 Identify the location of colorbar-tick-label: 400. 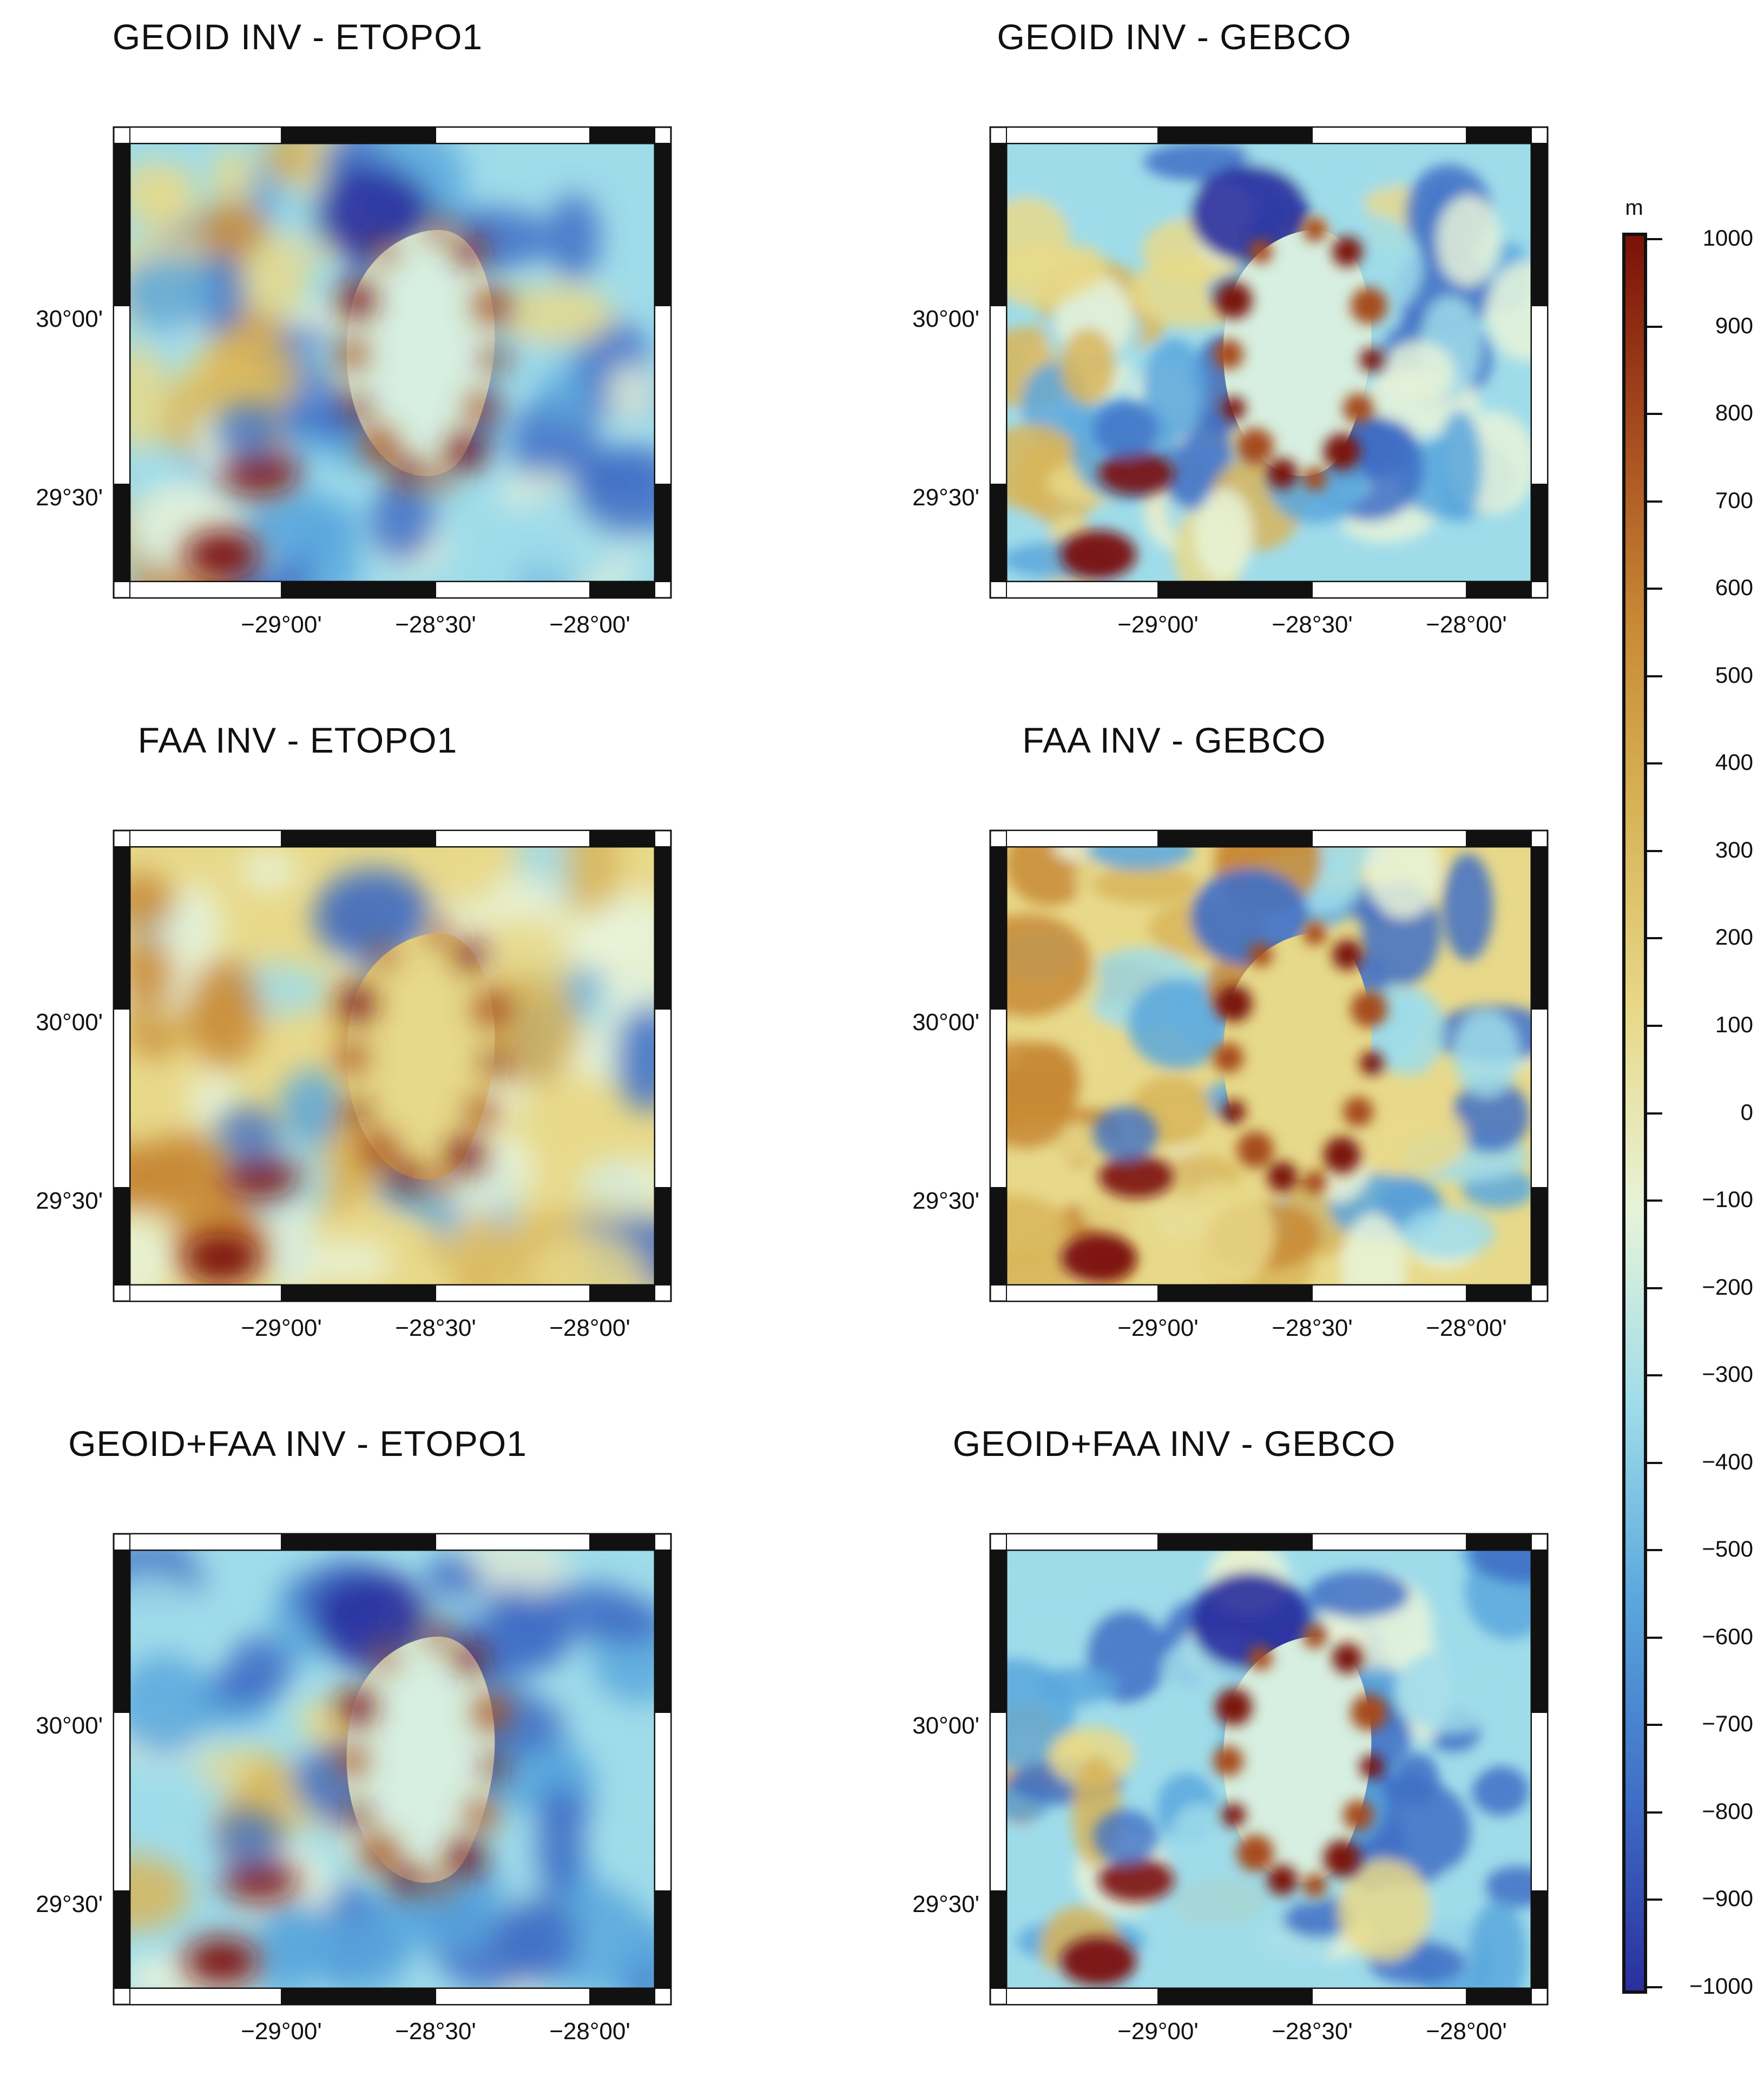
(1734, 762).